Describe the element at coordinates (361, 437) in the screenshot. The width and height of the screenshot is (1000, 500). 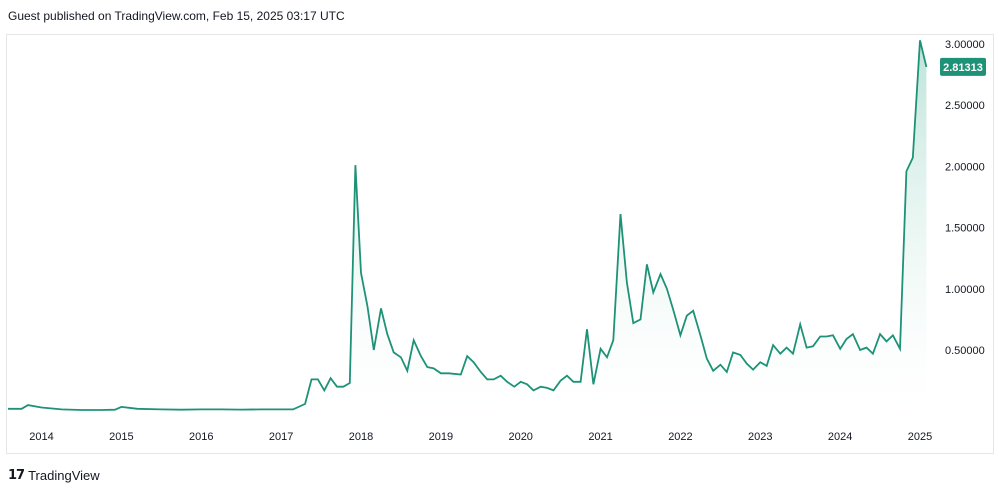
I see `x-tick-label: 2018` at that location.